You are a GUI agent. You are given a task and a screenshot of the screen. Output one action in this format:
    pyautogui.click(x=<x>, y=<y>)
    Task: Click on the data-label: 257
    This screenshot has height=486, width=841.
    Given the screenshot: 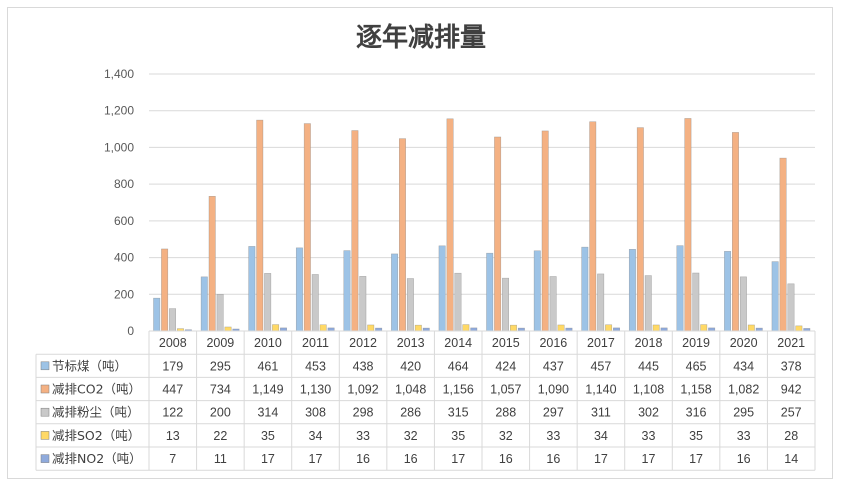 What is the action you would take?
    pyautogui.click(x=791, y=413)
    